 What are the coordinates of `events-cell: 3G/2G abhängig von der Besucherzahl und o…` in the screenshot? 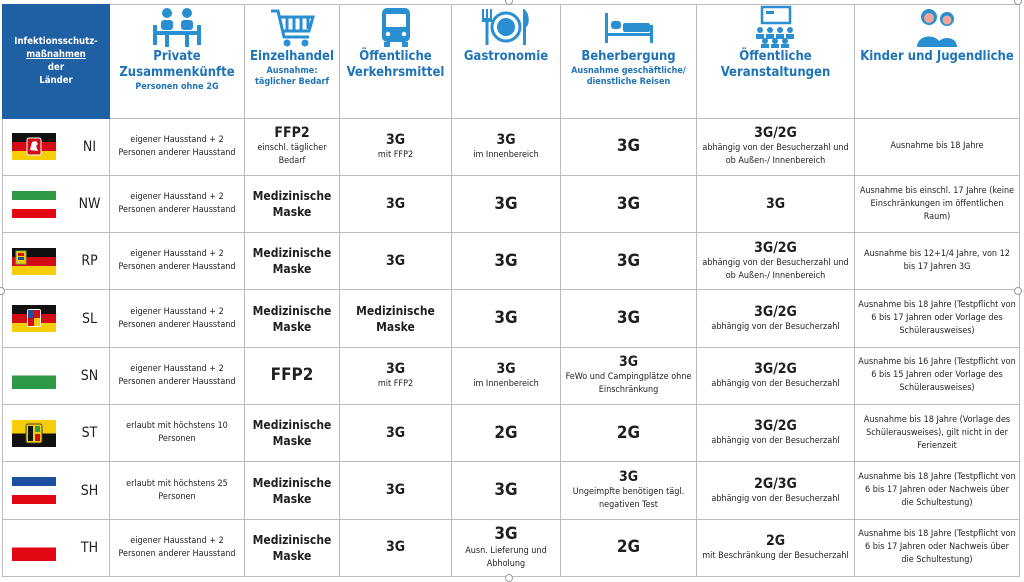 It's located at (775, 261).